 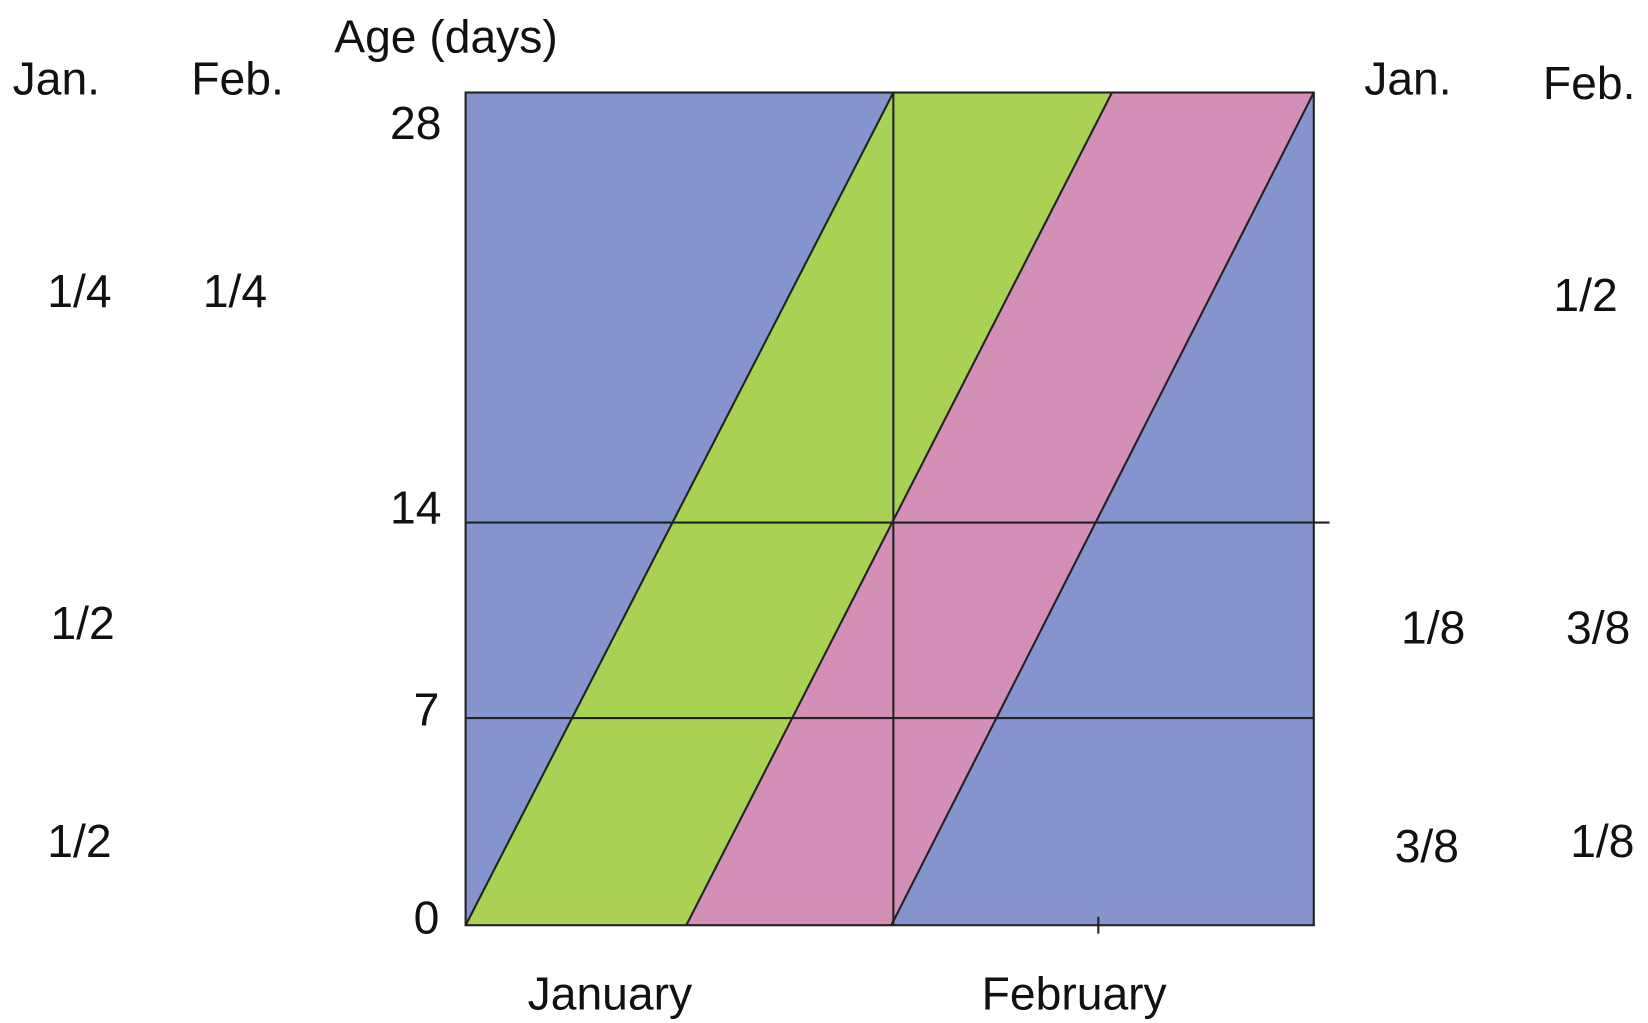 I want to click on y-tick-label: 0, so click(x=427, y=918).